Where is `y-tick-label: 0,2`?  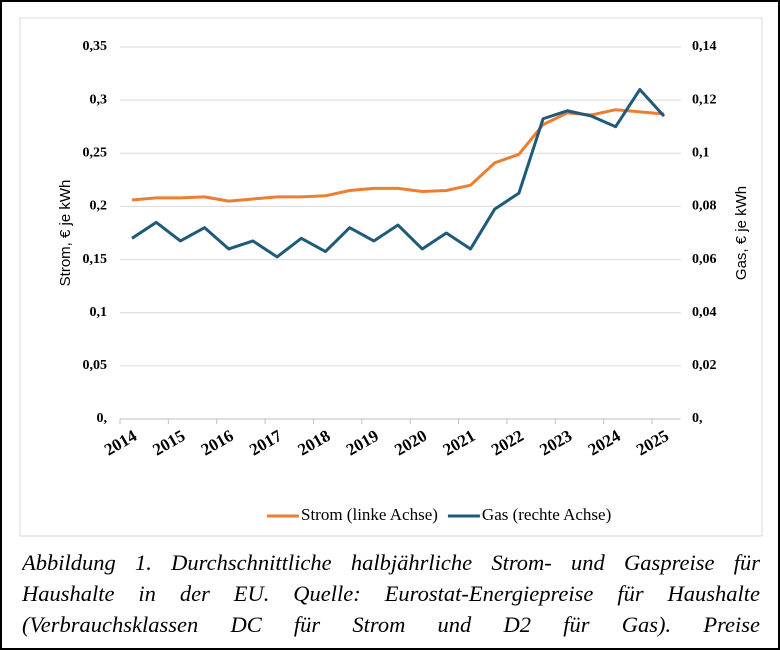
y-tick-label: 0,2 is located at coordinates (99, 206).